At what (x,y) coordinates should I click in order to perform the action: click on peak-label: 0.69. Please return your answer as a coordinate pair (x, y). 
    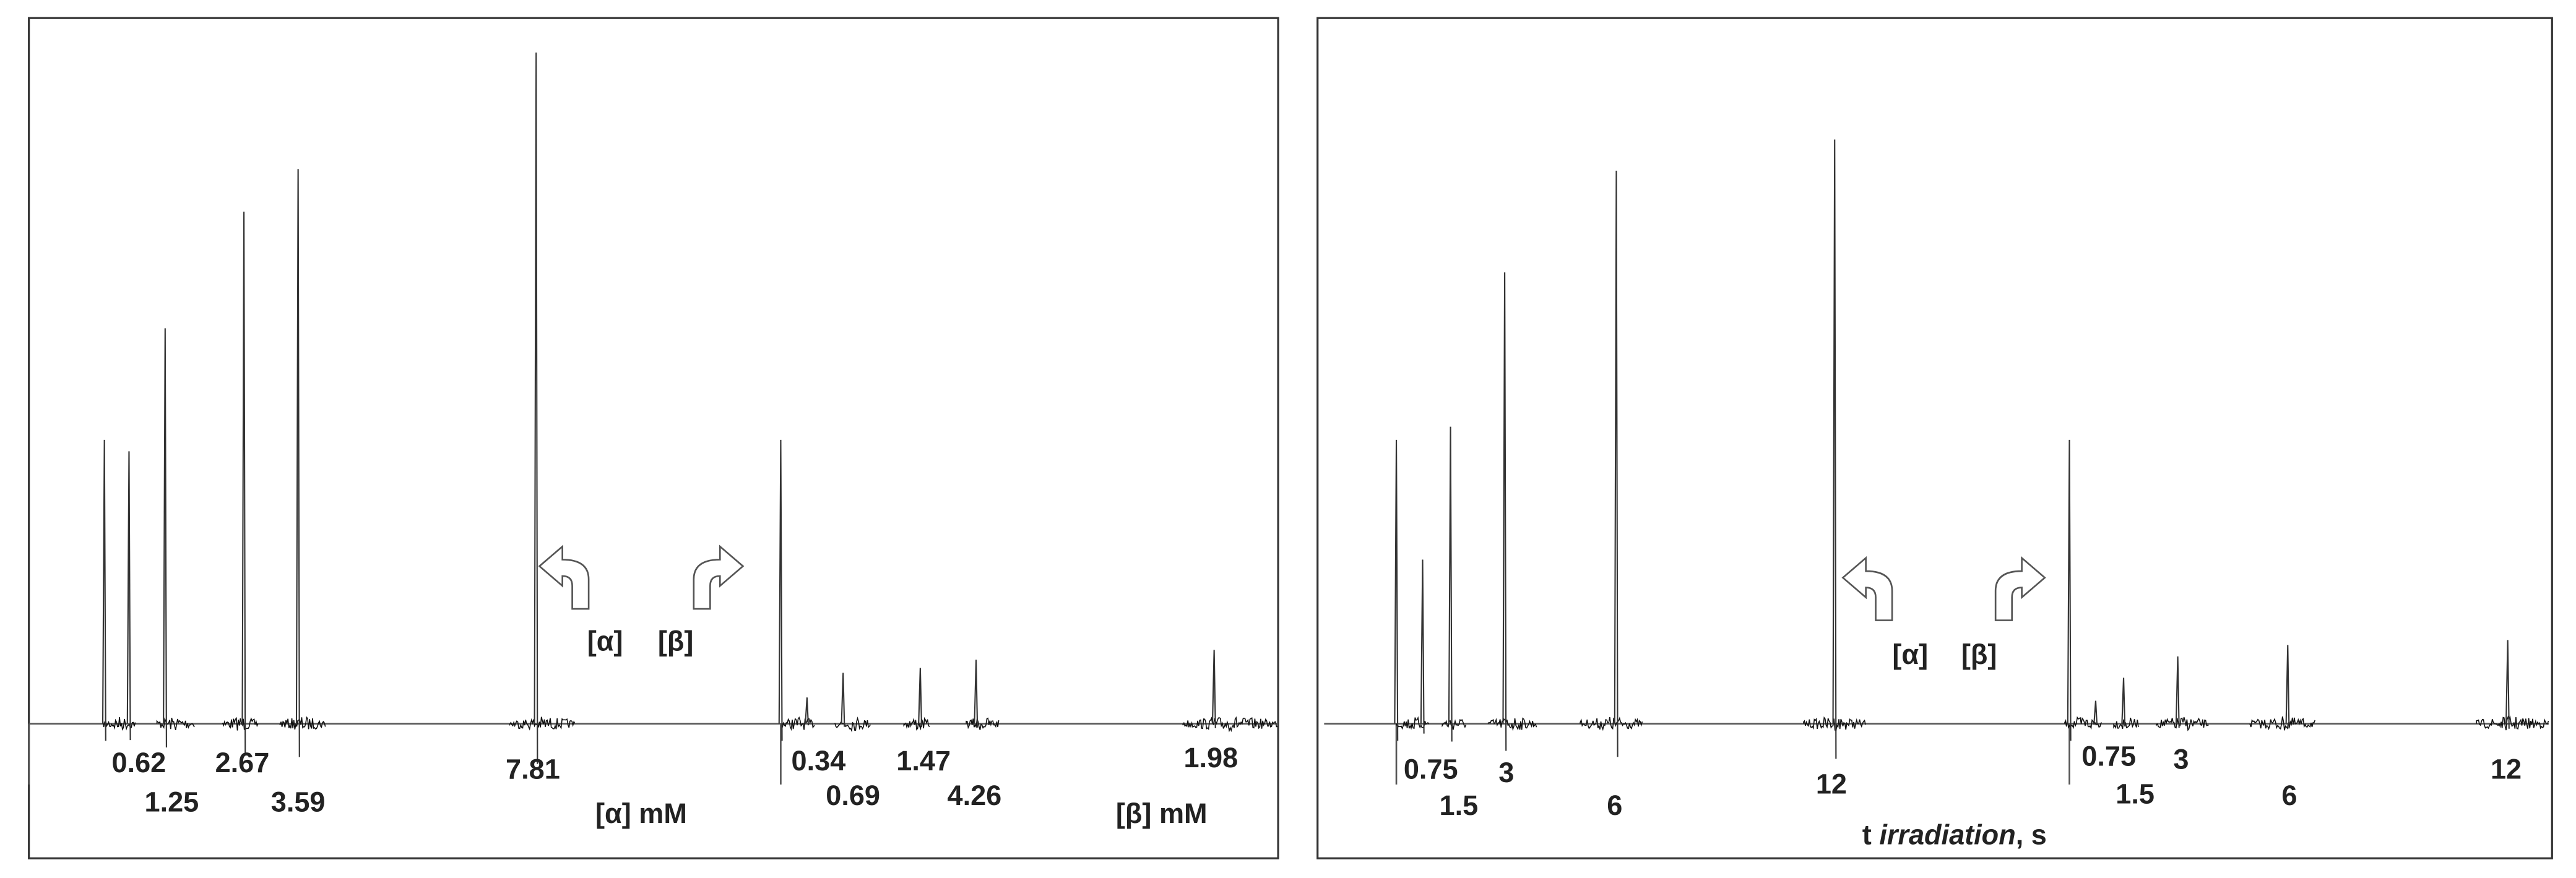
    Looking at the image, I should click on (853, 796).